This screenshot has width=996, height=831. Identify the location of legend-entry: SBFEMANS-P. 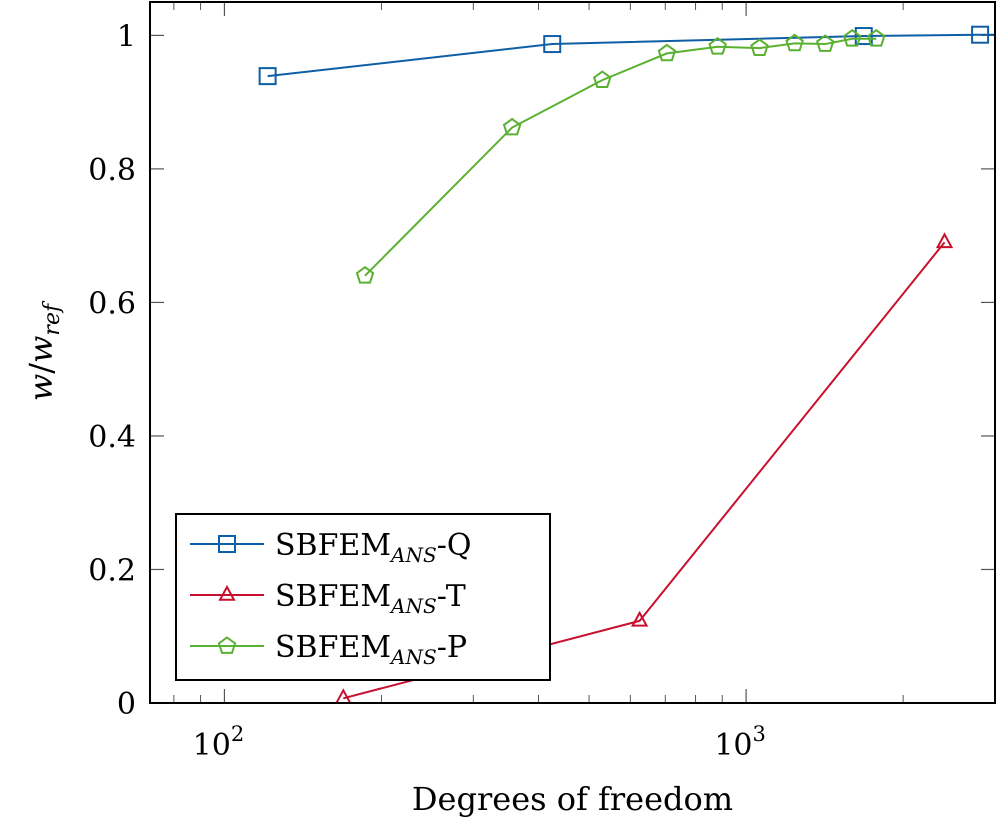
(328, 649).